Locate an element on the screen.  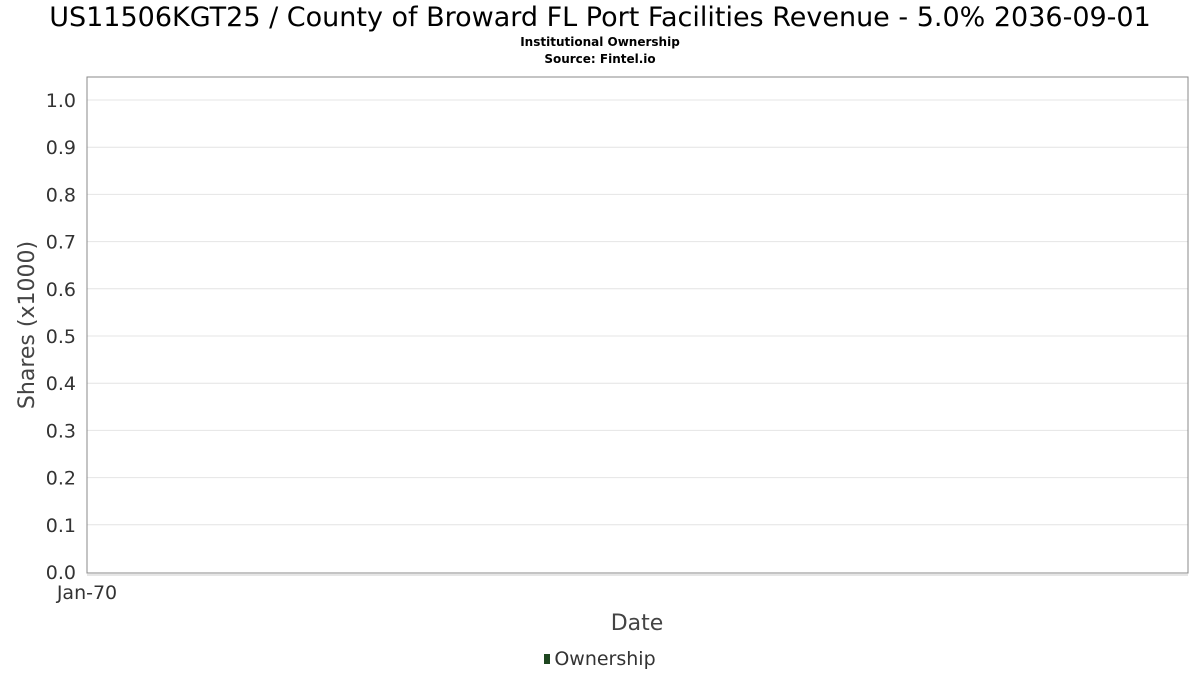
x-axis-ticks: Jan-70 is located at coordinates (86, 593).